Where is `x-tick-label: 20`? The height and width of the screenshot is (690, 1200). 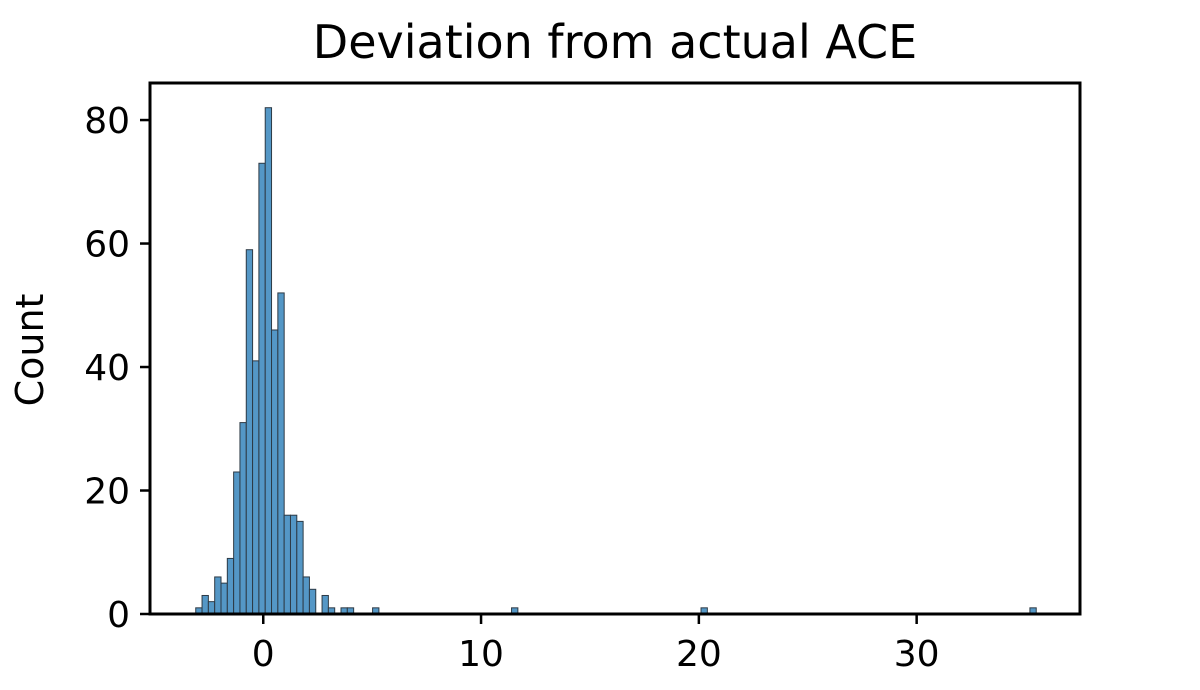
x-tick-label: 20 is located at coordinates (699, 654).